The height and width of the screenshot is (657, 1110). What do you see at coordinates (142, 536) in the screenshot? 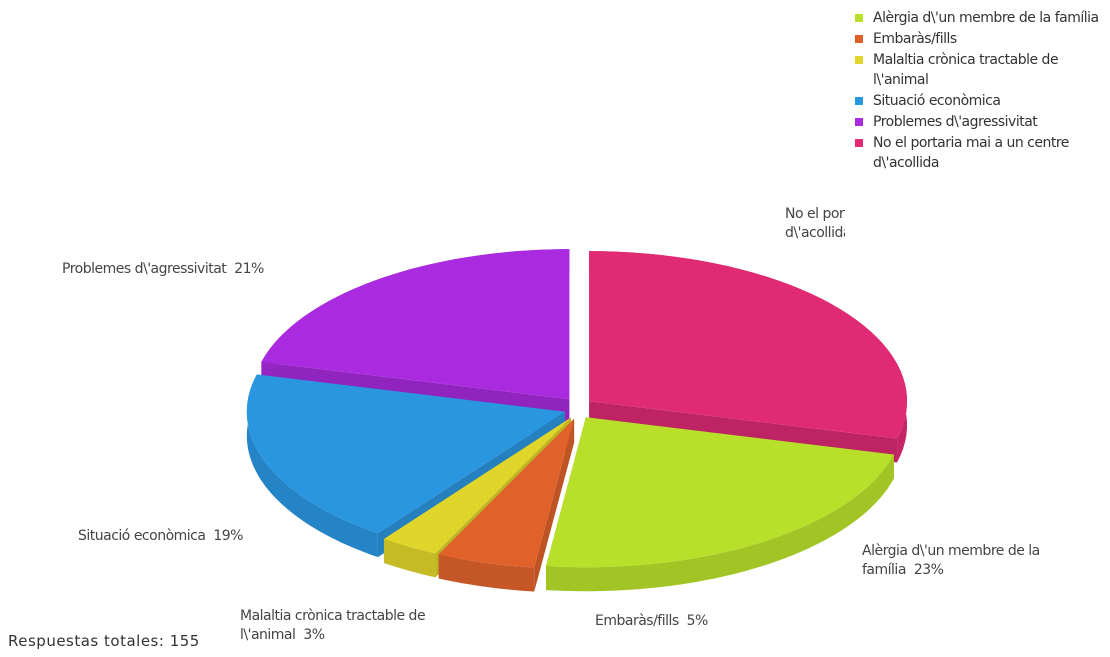
I see `data-label-category: Situació econòmica` at bounding box center [142, 536].